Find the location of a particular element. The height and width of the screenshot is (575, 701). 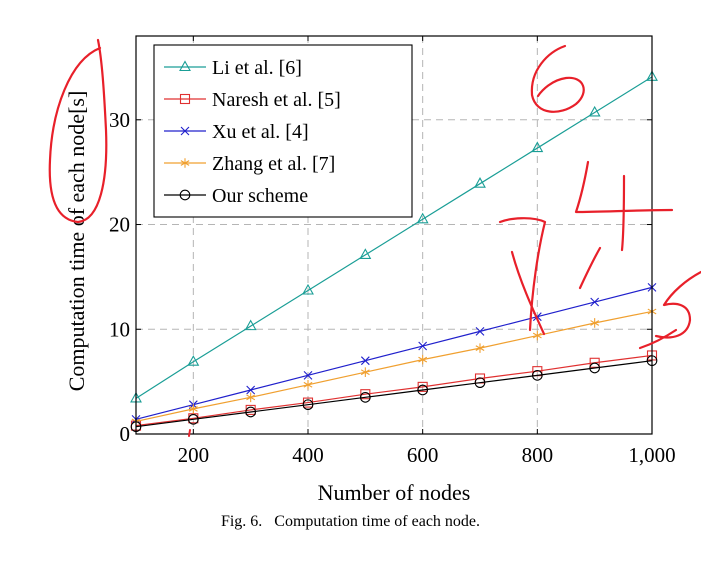

y-tick-label: 20 is located at coordinates (119, 225).